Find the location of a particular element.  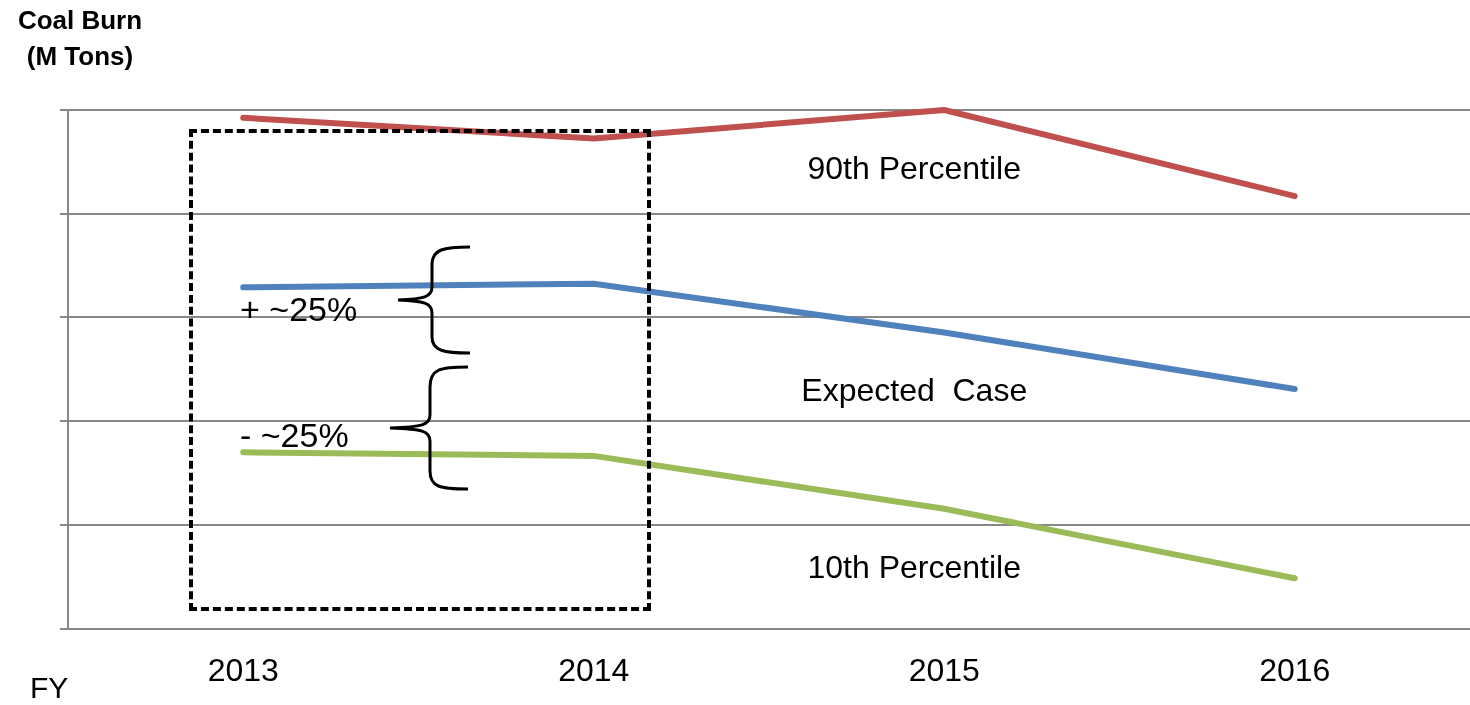

annotation: + ~25% is located at coordinates (299, 309).